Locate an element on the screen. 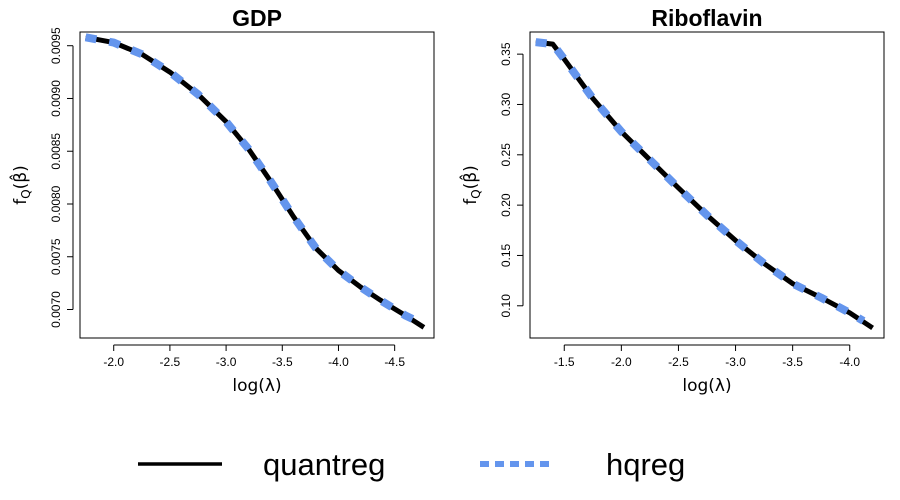 The image size is (900, 500). y-tick-label: 0.10 is located at coordinates (506, 306).